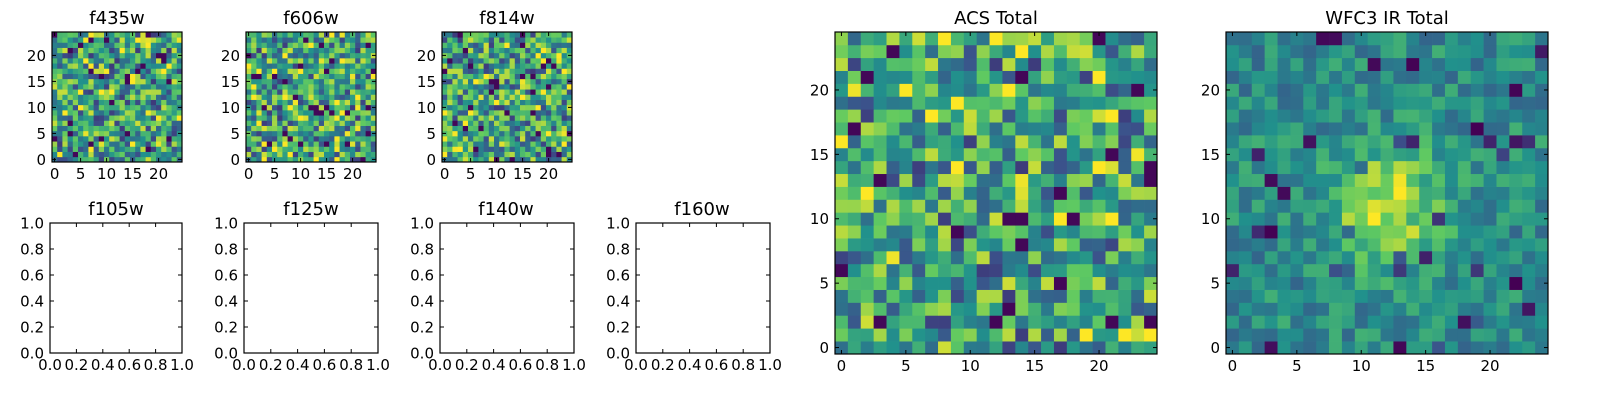 The image size is (1600, 400). What do you see at coordinates (505, 209) in the screenshot?
I see `panel-title: f140w` at bounding box center [505, 209].